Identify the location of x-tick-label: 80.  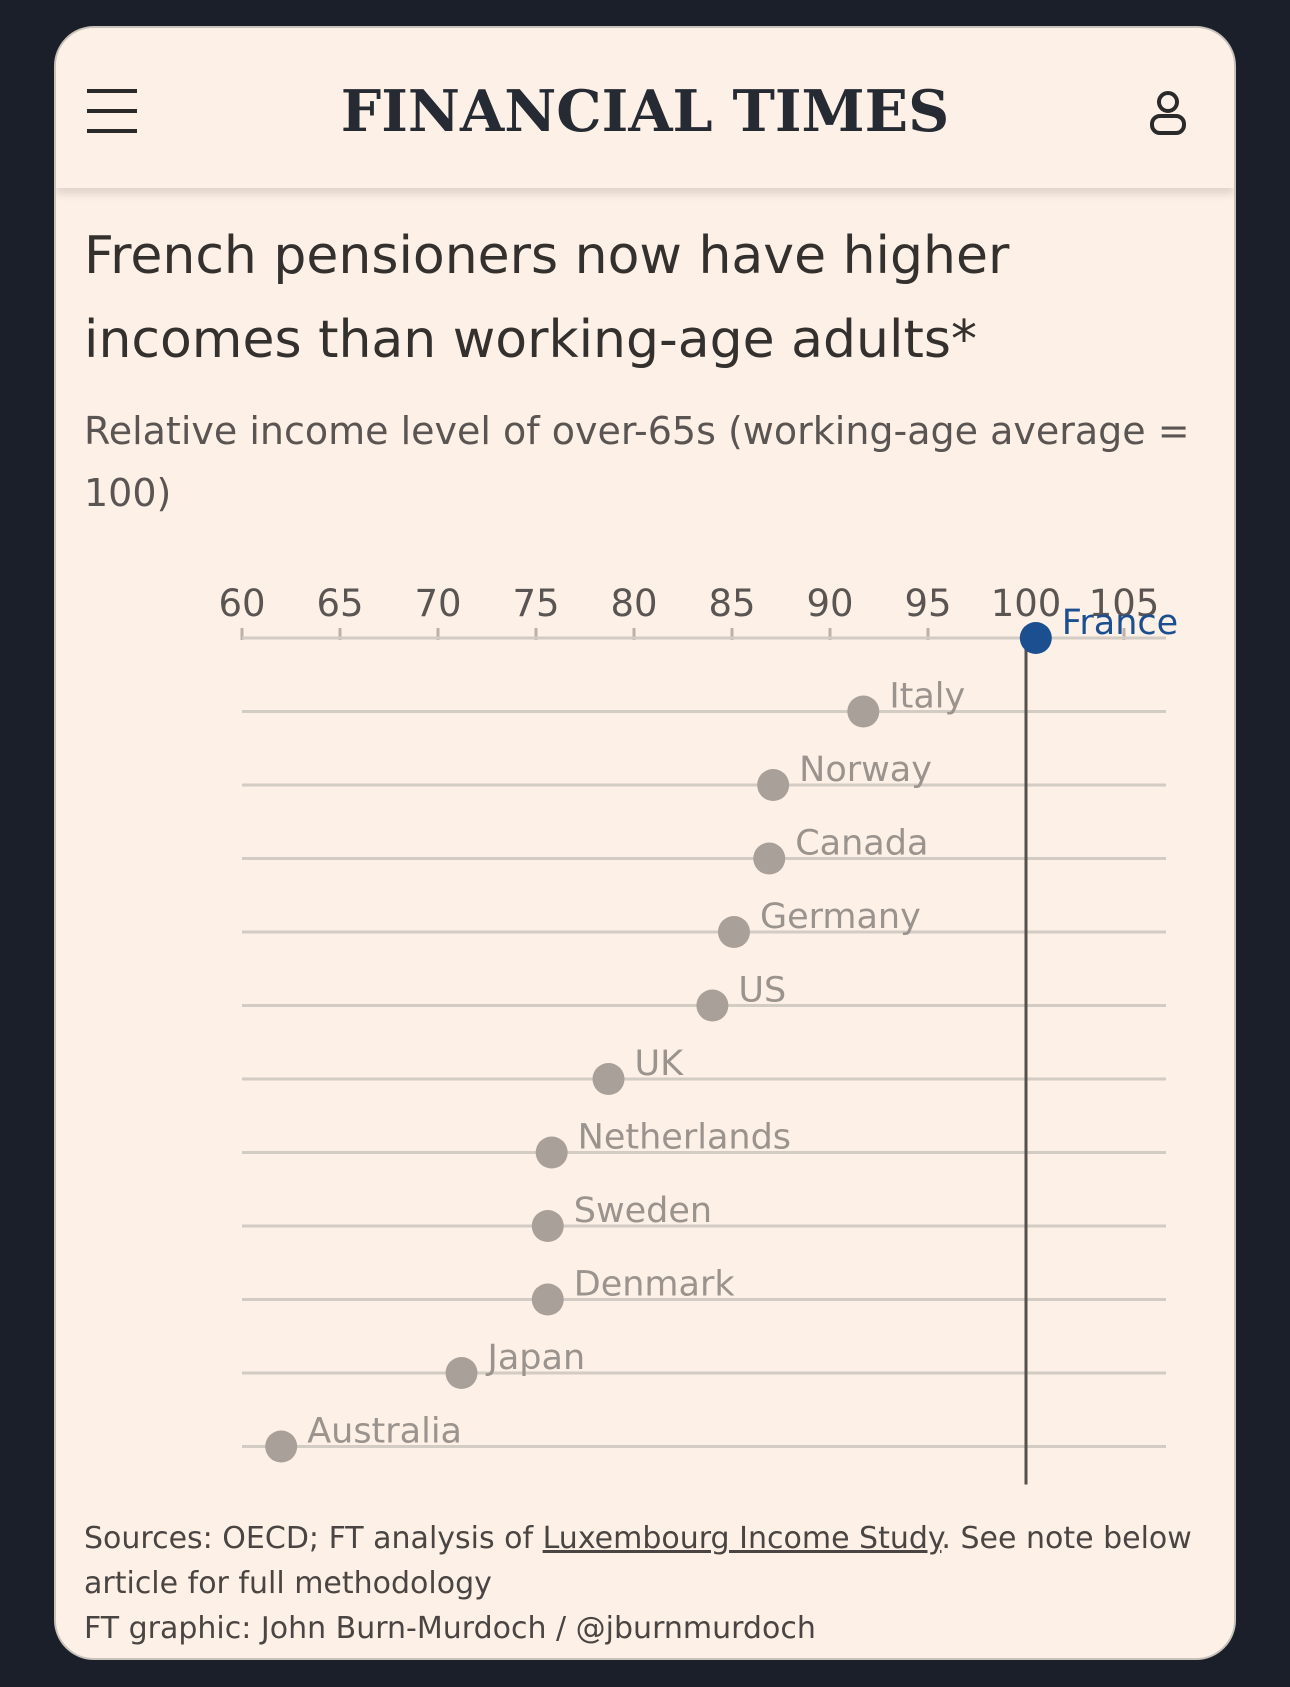
(633, 603).